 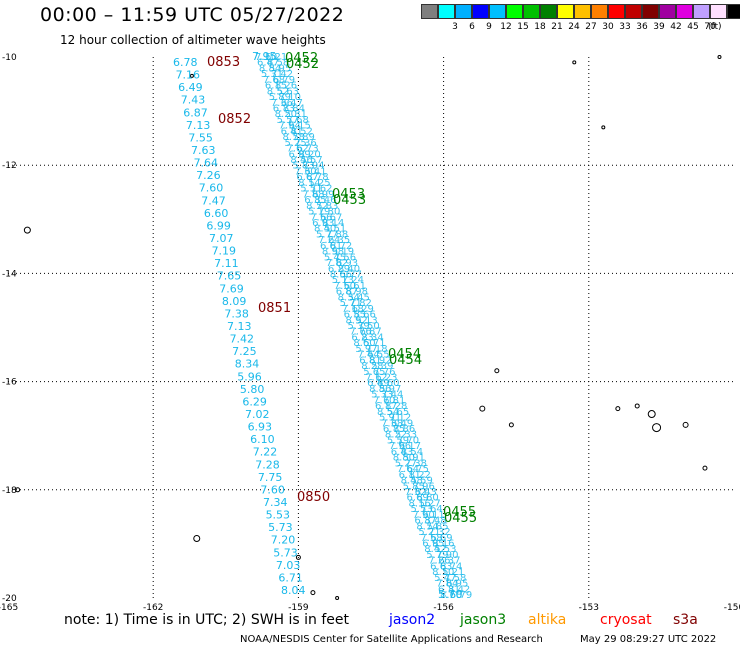 I want to click on swh-value-dense: 6.21, so click(x=276, y=57).